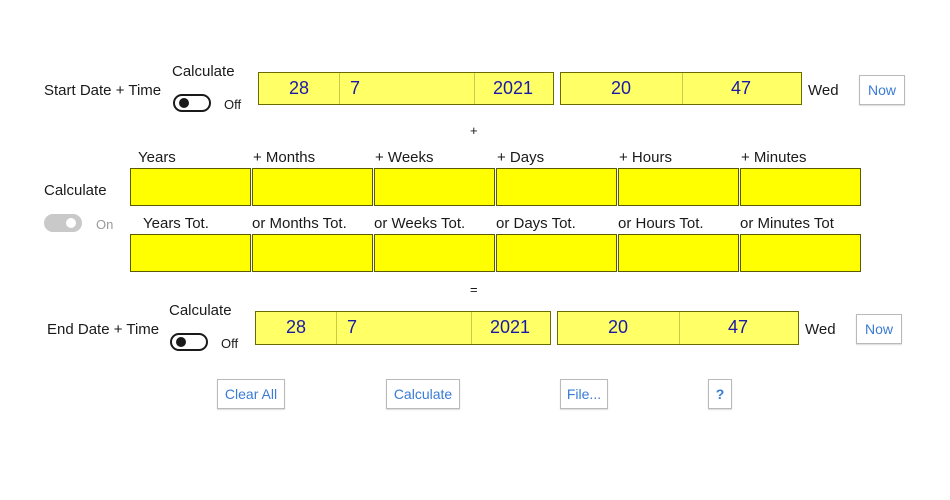 This screenshot has width=950, height=500. What do you see at coordinates (189, 342) in the screenshot?
I see `end-calculate-toggle` at bounding box center [189, 342].